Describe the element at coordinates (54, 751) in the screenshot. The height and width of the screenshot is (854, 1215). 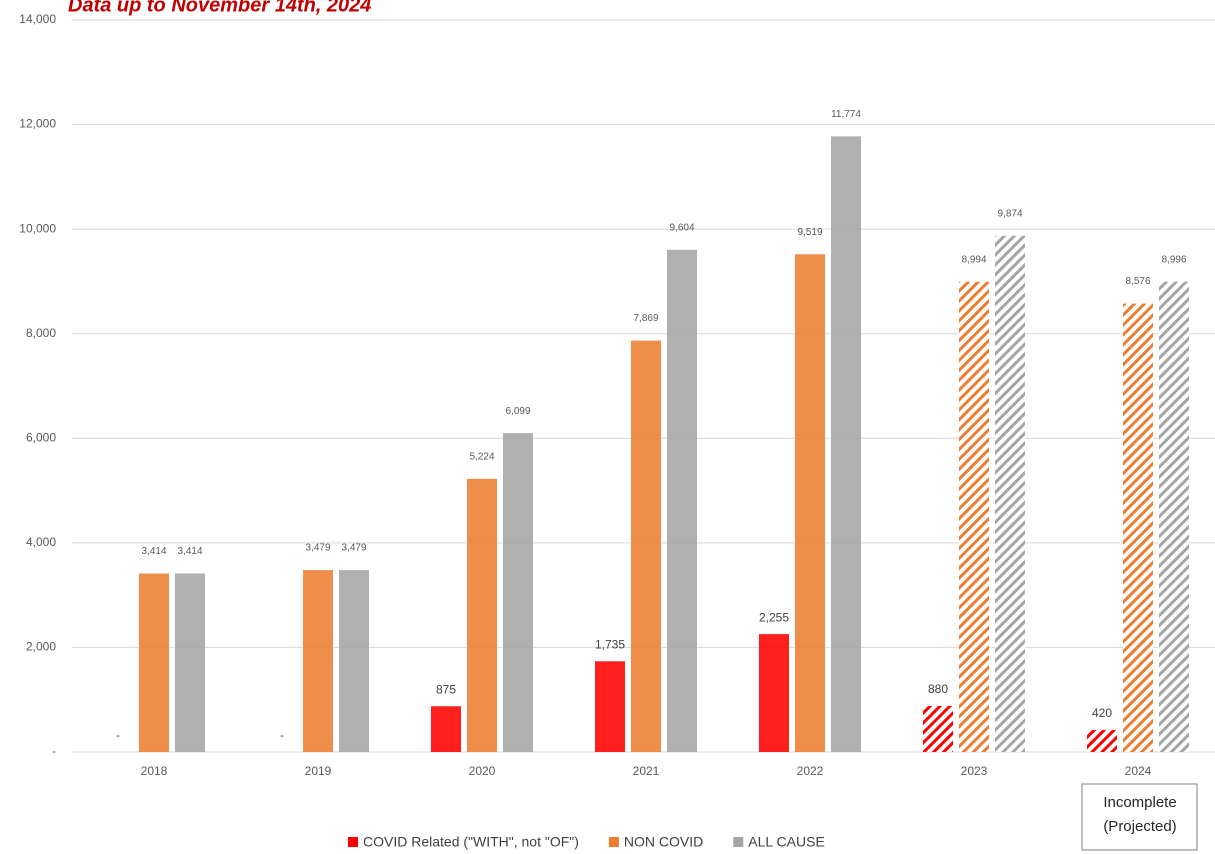
I see `y-tick-label: -` at that location.